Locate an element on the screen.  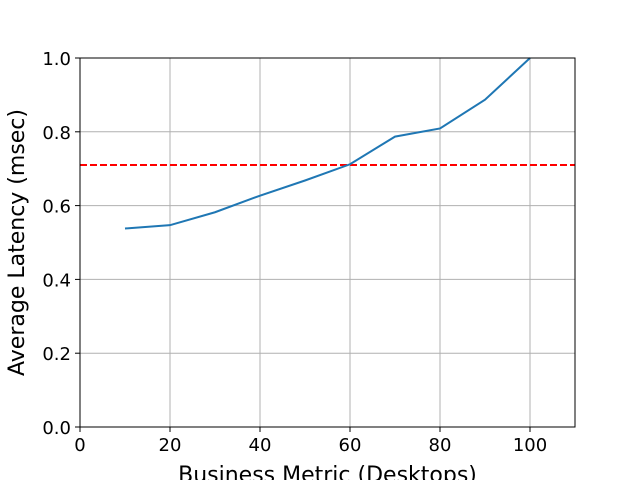
y-tick-label: 0.4 is located at coordinates (56, 280).